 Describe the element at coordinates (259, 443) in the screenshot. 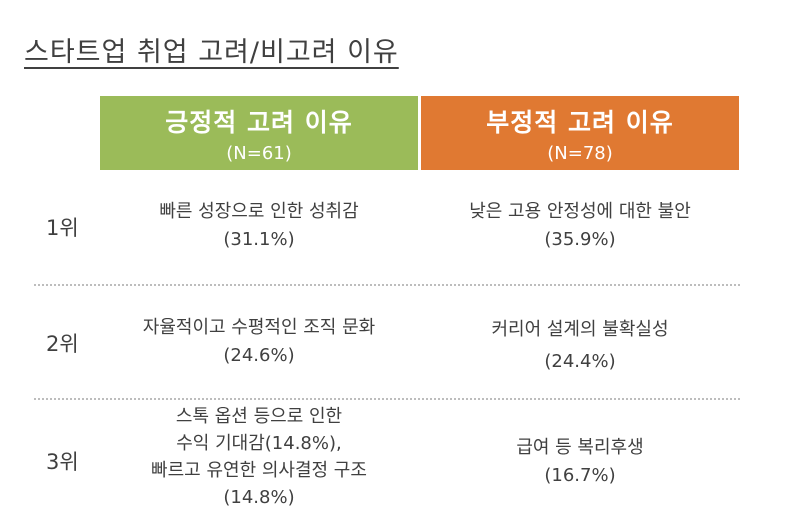

I see `row-3-positive-line-2: 수익 기대감(14.8%),` at that location.